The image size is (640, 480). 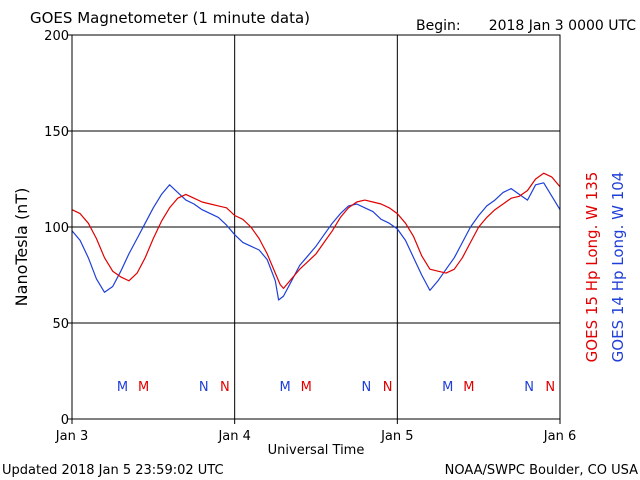 I want to click on footer-source: NOAA/SWPC Boulder, CO USA, so click(x=541, y=470).